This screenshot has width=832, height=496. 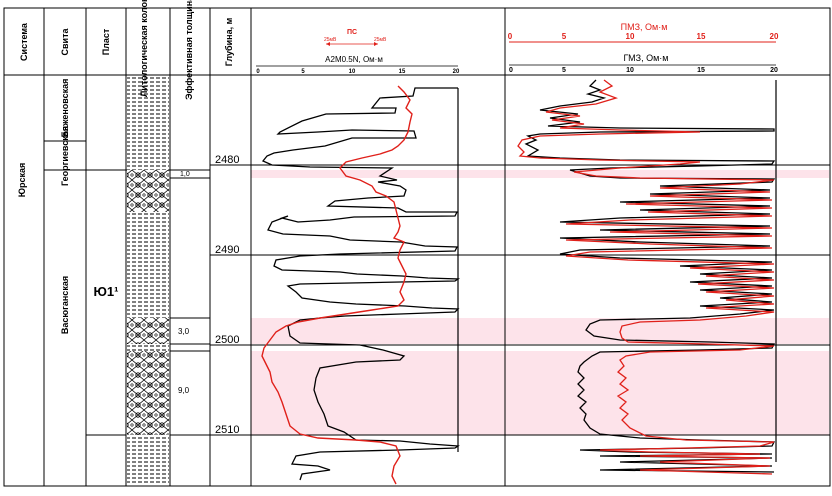 What do you see at coordinates (511, 70) in the screenshot?
I see `gmz-scale-0: 0` at bounding box center [511, 70].